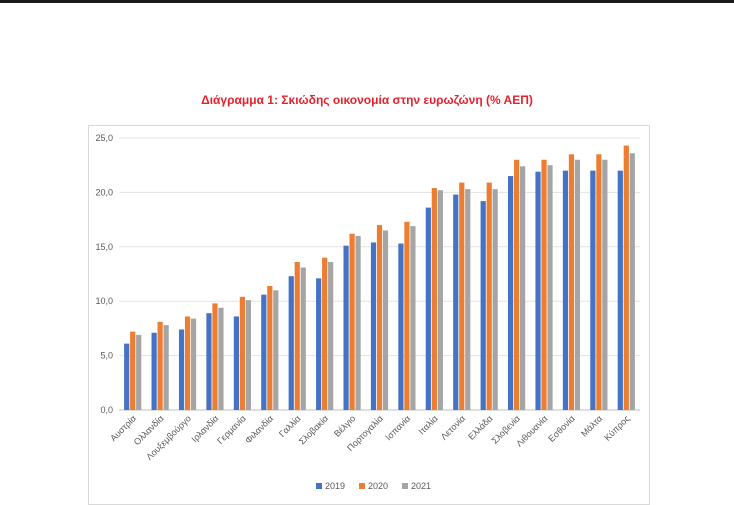  What do you see at coordinates (561, 428) in the screenshot?
I see `x-tick-label: Εσθονία` at bounding box center [561, 428].